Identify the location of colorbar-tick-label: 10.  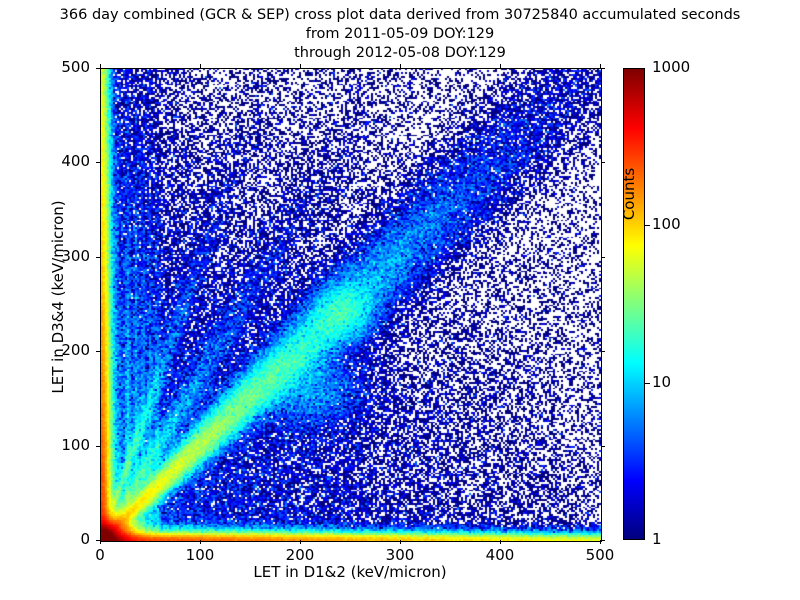
(662, 381).